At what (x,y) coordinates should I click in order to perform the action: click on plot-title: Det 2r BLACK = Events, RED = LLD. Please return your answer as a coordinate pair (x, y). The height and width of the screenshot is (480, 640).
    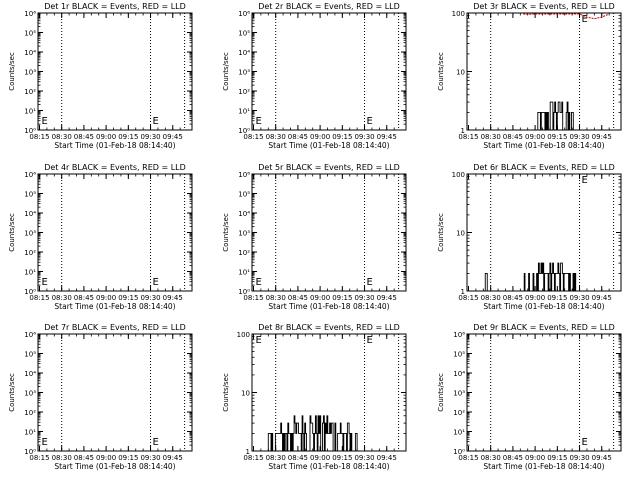
    Looking at the image, I should click on (329, 6).